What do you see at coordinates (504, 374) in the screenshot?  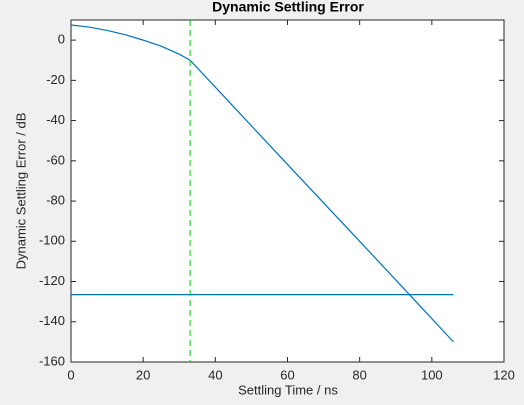 I see `x-tick-label: 120` at bounding box center [504, 374].